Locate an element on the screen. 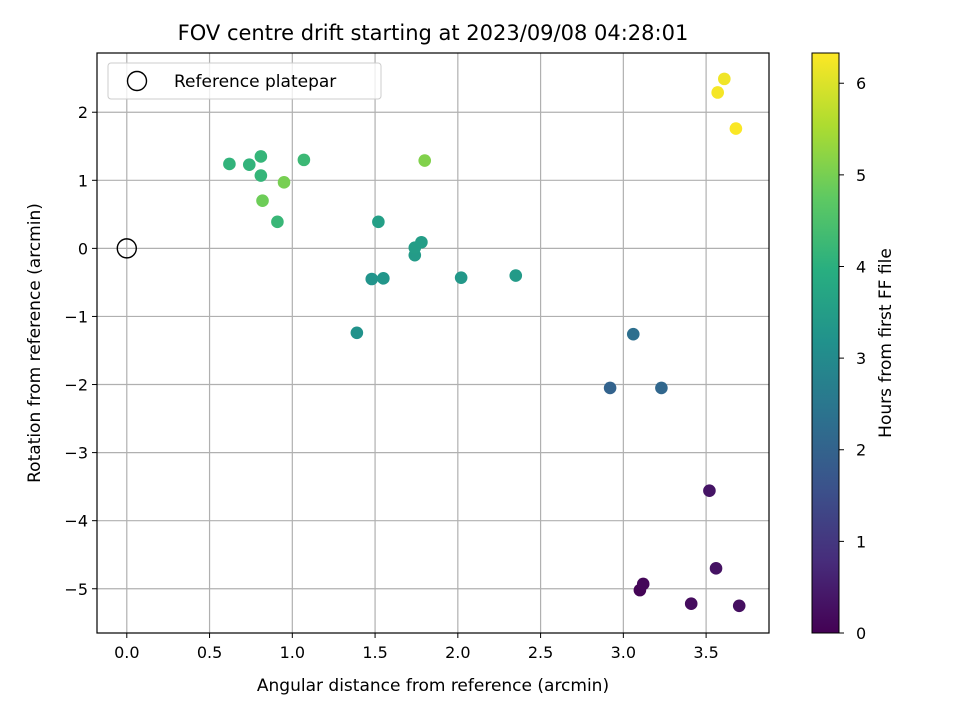 Image resolution: width=960 pixels, height=720 pixels. colorbar-tick-label: 4 is located at coordinates (861, 266).